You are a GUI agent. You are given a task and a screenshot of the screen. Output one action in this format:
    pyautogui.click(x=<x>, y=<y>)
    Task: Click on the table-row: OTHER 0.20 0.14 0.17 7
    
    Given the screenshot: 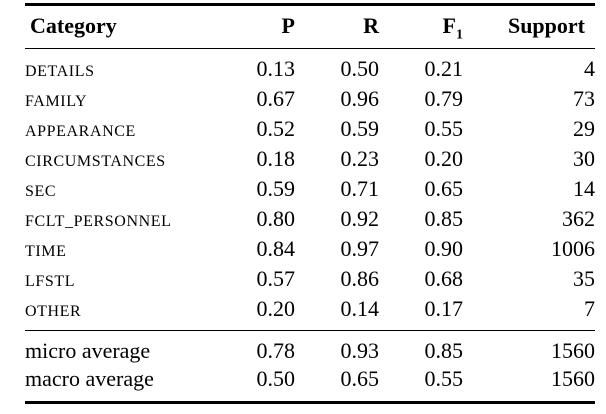 What is the action you would take?
    pyautogui.click(x=310, y=313)
    